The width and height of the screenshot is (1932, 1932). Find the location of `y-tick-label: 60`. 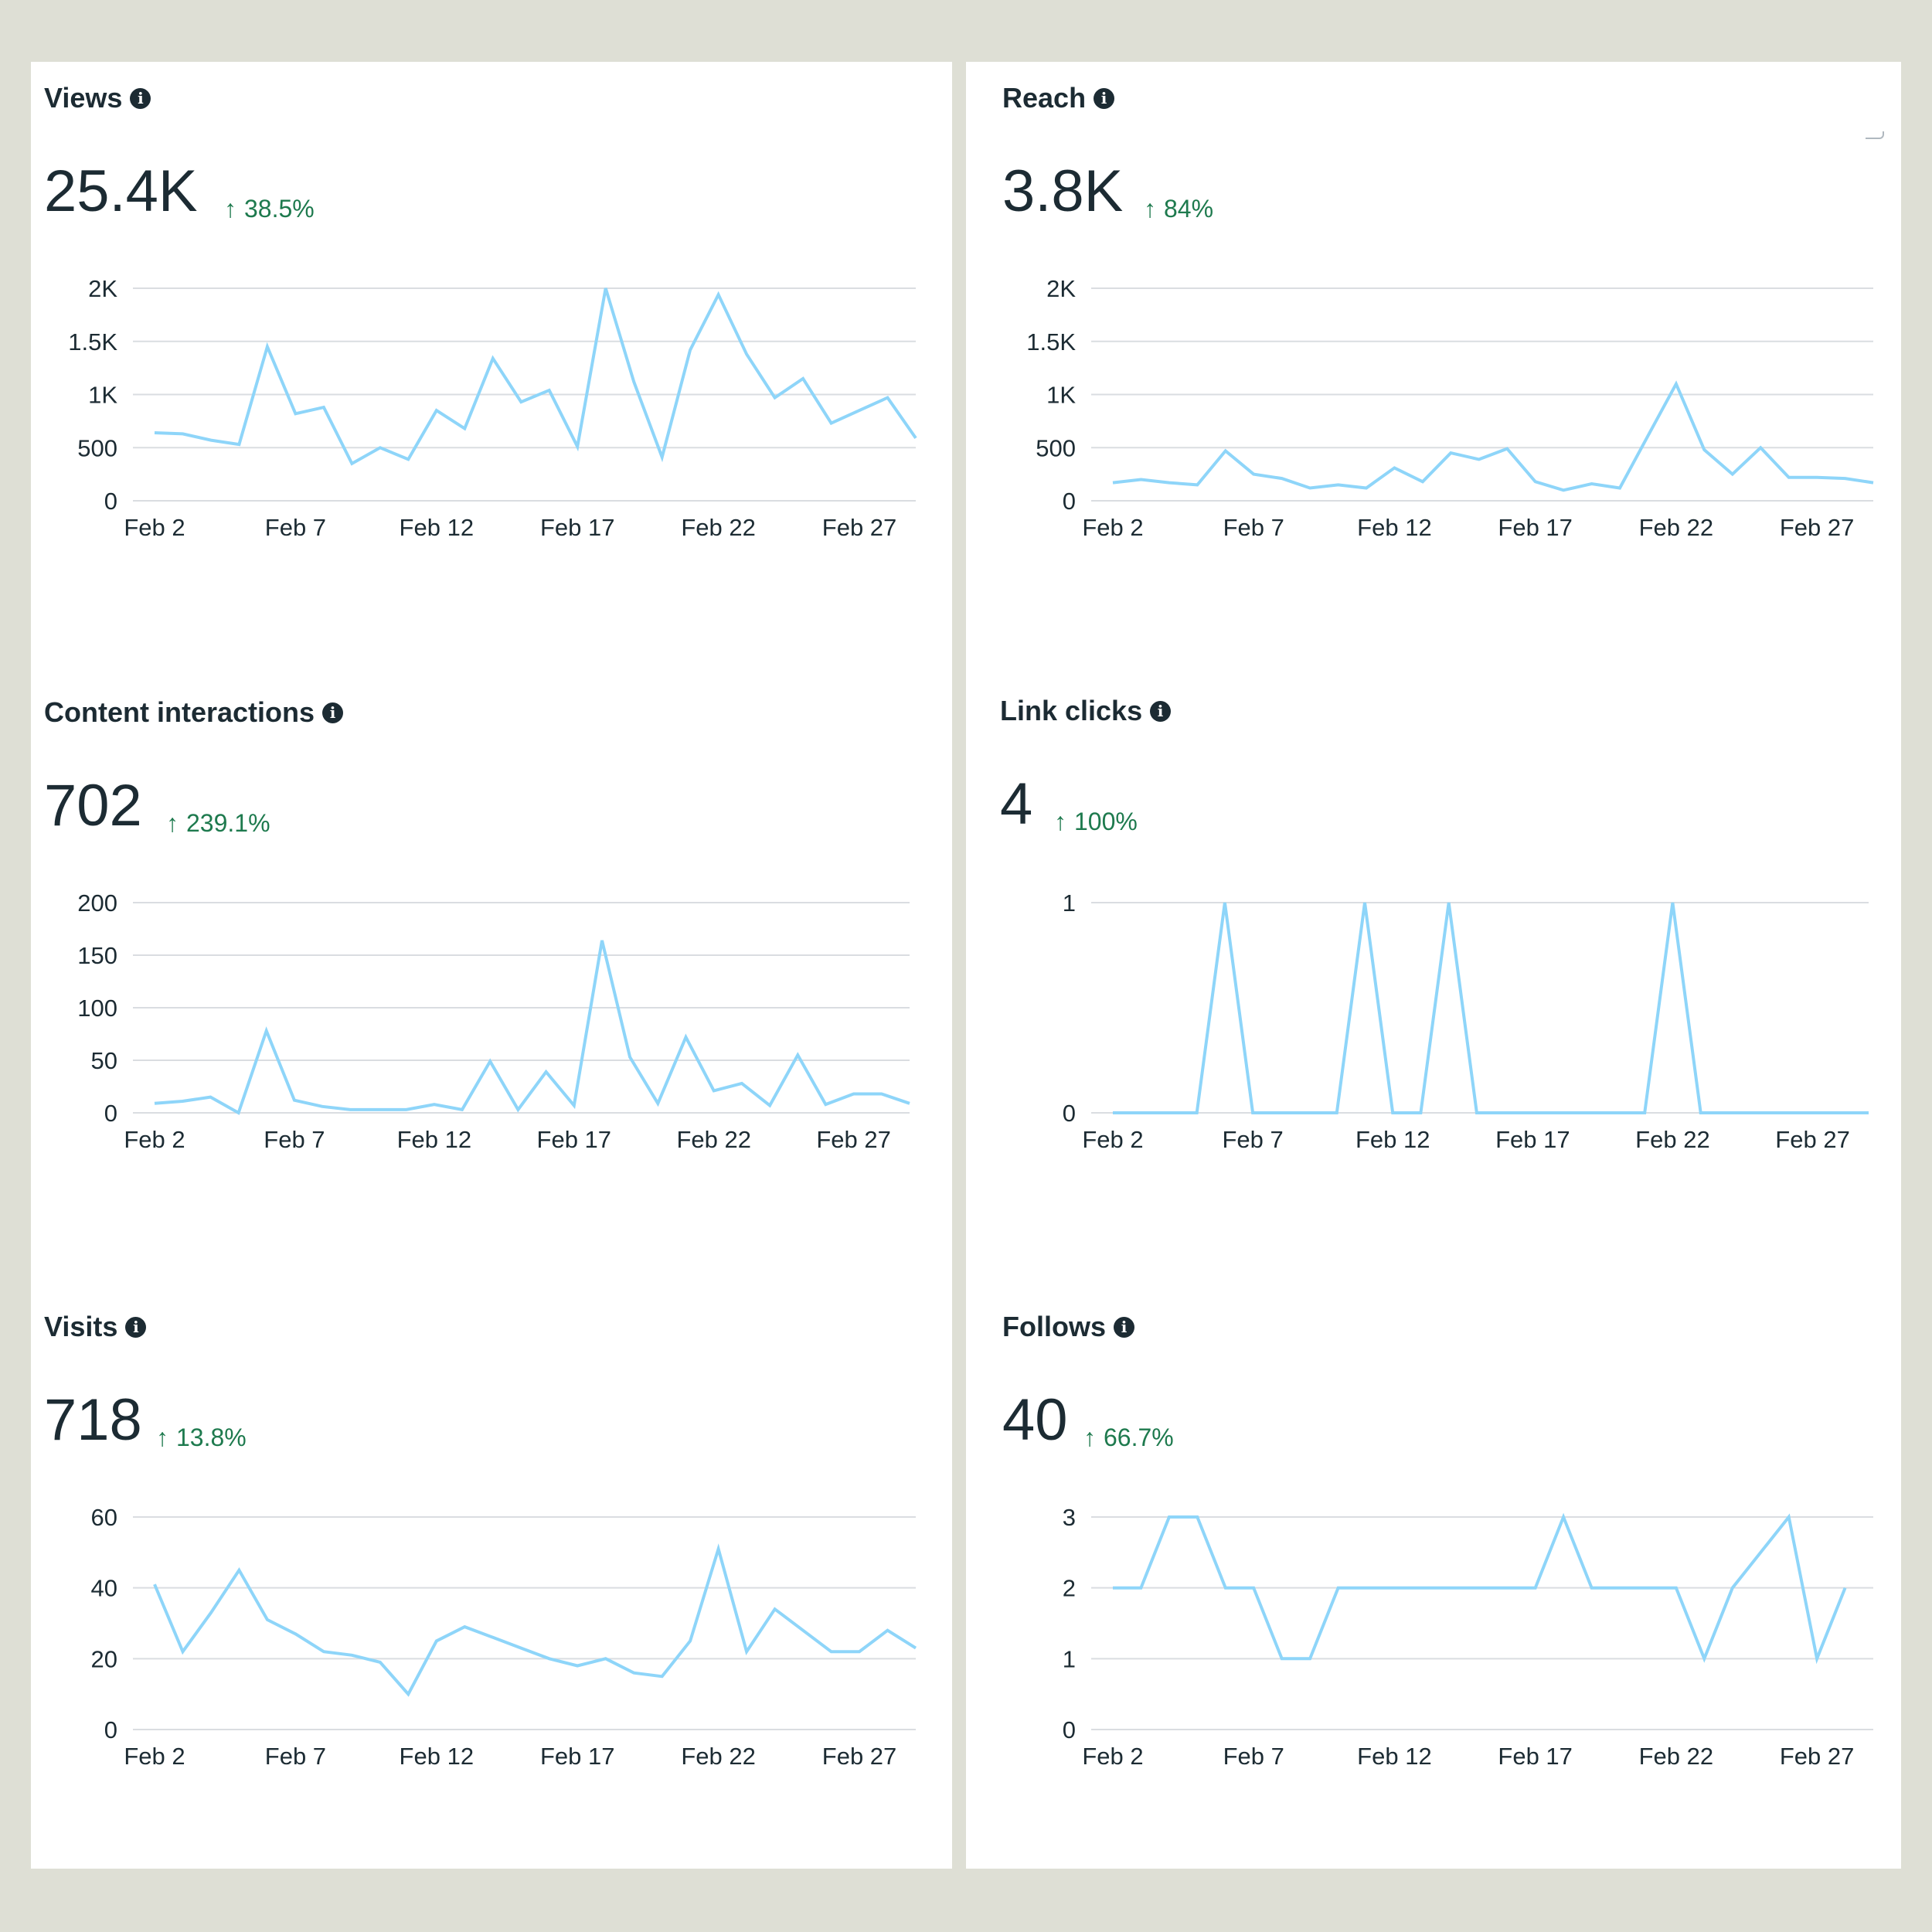

y-tick-label: 60 is located at coordinates (104, 1518).